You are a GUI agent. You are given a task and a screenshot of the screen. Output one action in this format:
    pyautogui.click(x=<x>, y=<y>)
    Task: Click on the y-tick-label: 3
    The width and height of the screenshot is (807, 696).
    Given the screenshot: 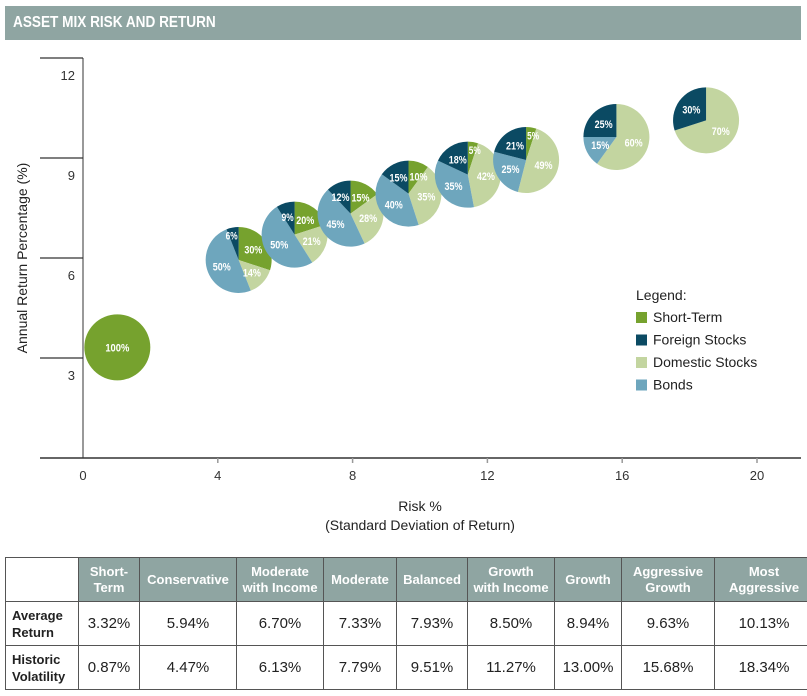 What is the action you would take?
    pyautogui.click(x=71, y=375)
    